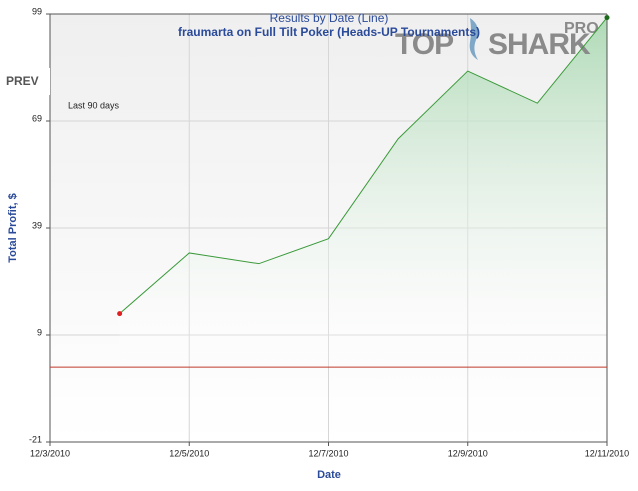  What do you see at coordinates (37, 11) in the screenshot?
I see `y-tick-label: 99` at bounding box center [37, 11].